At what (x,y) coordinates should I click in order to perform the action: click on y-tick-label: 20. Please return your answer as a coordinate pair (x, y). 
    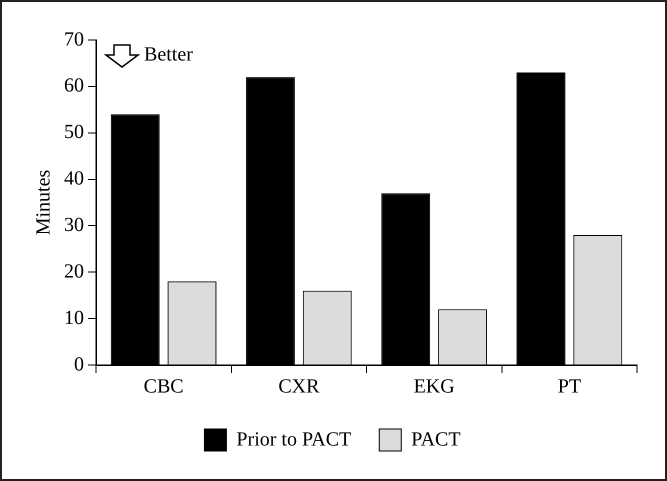
    Looking at the image, I should click on (74, 271).